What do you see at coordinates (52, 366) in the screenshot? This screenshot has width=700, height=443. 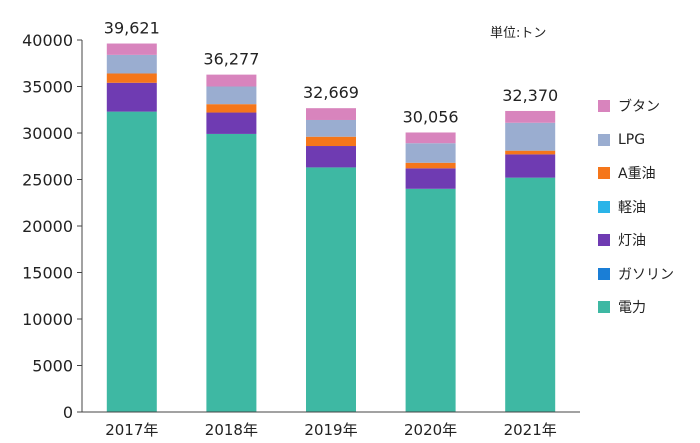 I see `y-tick-label: 5000` at bounding box center [52, 366].